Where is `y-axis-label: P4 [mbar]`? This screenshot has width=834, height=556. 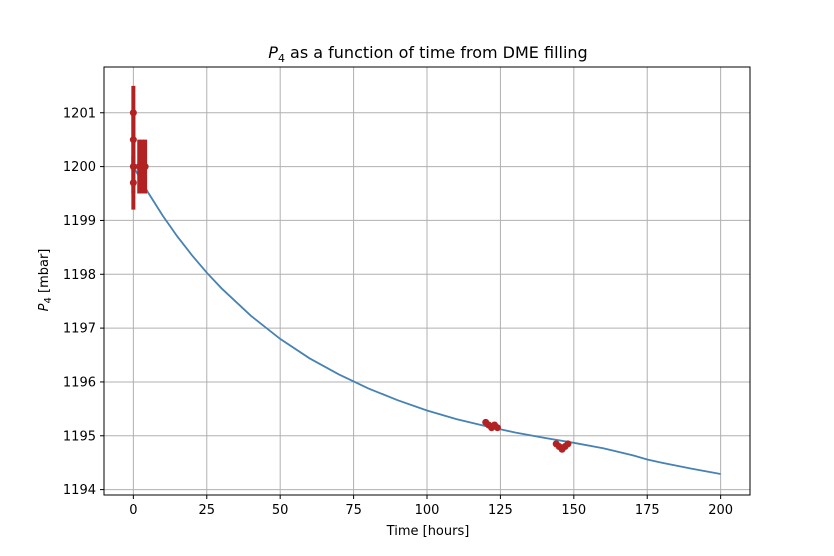
y-axis-label: P4 [mbar] is located at coordinates (45, 280).